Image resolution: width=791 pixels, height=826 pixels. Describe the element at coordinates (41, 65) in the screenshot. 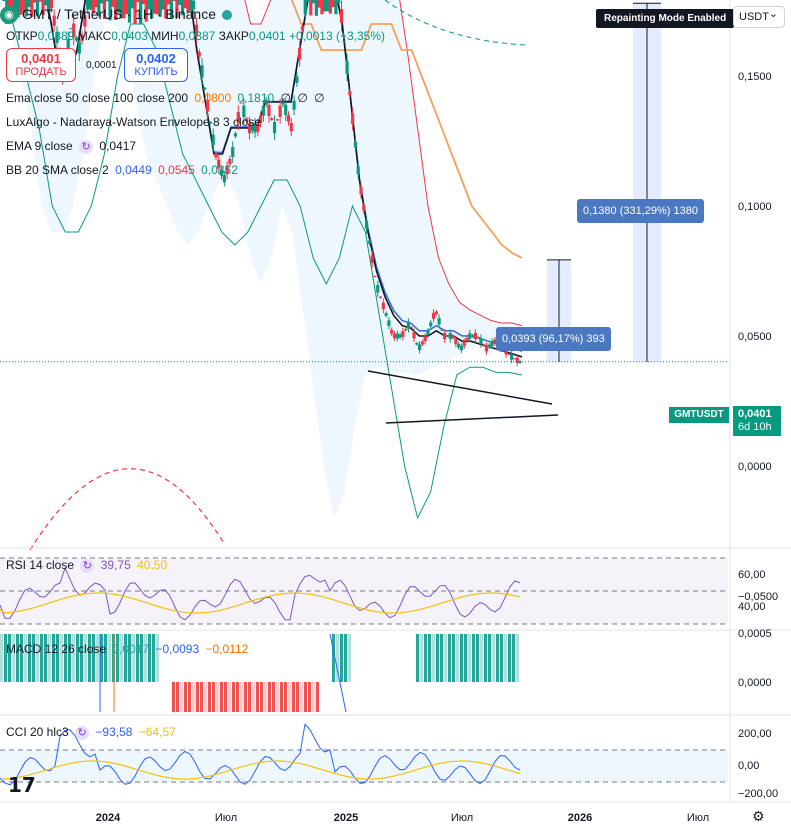

I see `sell-button: 0,0401 ПРОДАТЬ` at that location.